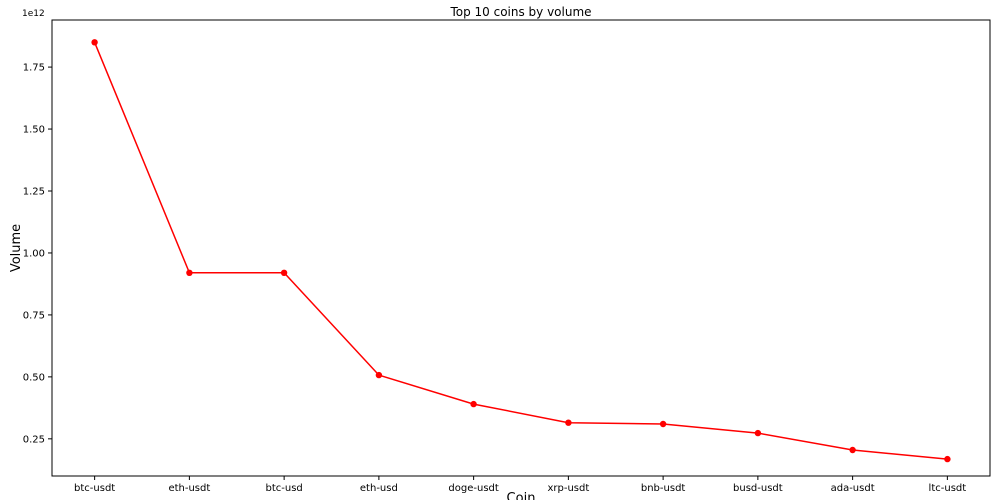  I want to click on y-tick-label: 0.75, so click(34, 315).